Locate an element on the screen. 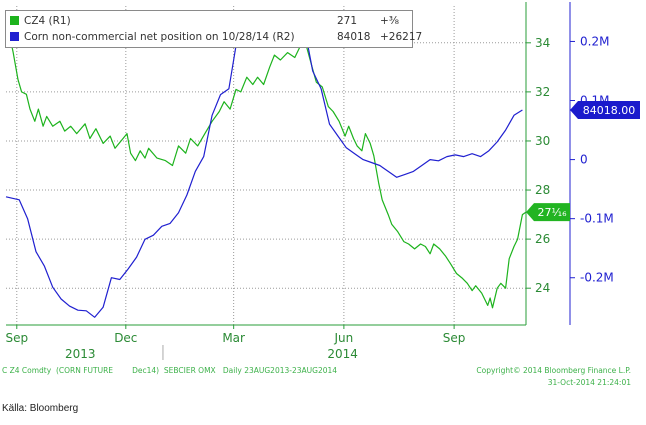  legend-swatch-blue is located at coordinates (14, 36).